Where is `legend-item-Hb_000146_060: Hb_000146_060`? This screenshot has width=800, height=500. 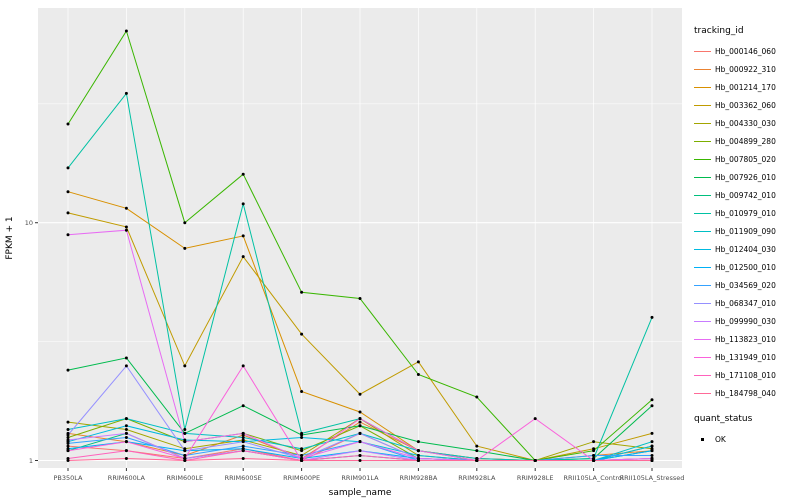
legend-item-Hb_000146_060: Hb_000146_060 is located at coordinates (746, 51).